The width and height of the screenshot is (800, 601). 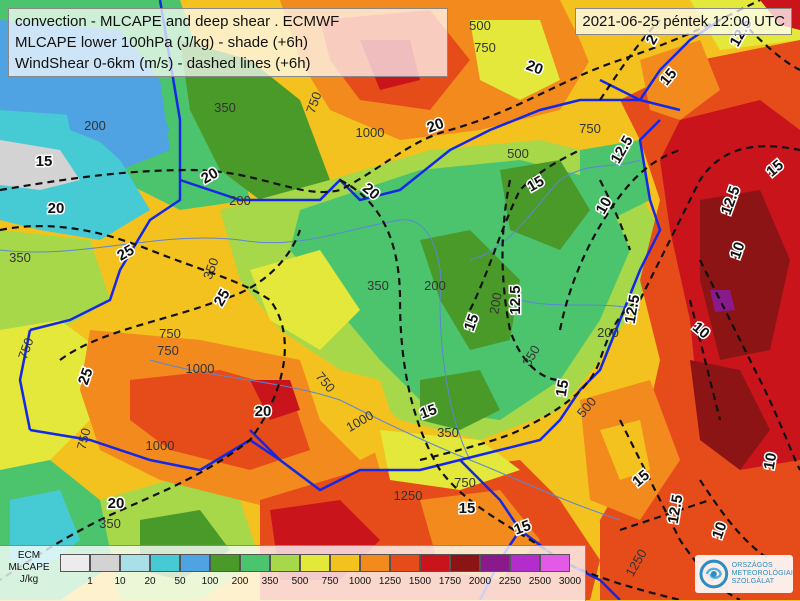 What do you see at coordinates (450, 581) in the screenshot?
I see `legend-tick: 1750` at bounding box center [450, 581].